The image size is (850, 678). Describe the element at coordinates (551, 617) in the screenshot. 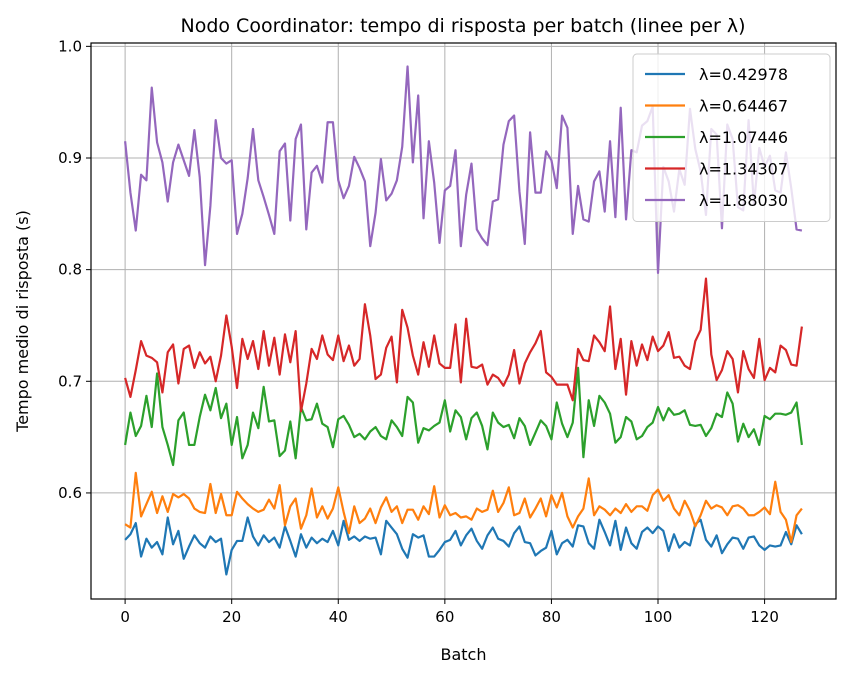

I see `x-tick-label: 80` at that location.